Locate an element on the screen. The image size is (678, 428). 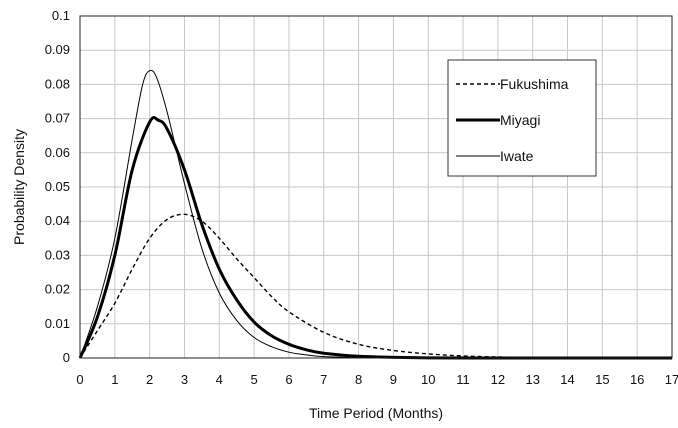
x-tick-labels: 0 1 2 3 4 5 6 7 8 9 10 11 12 13 14 15 16 17 is located at coordinates (377, 379).